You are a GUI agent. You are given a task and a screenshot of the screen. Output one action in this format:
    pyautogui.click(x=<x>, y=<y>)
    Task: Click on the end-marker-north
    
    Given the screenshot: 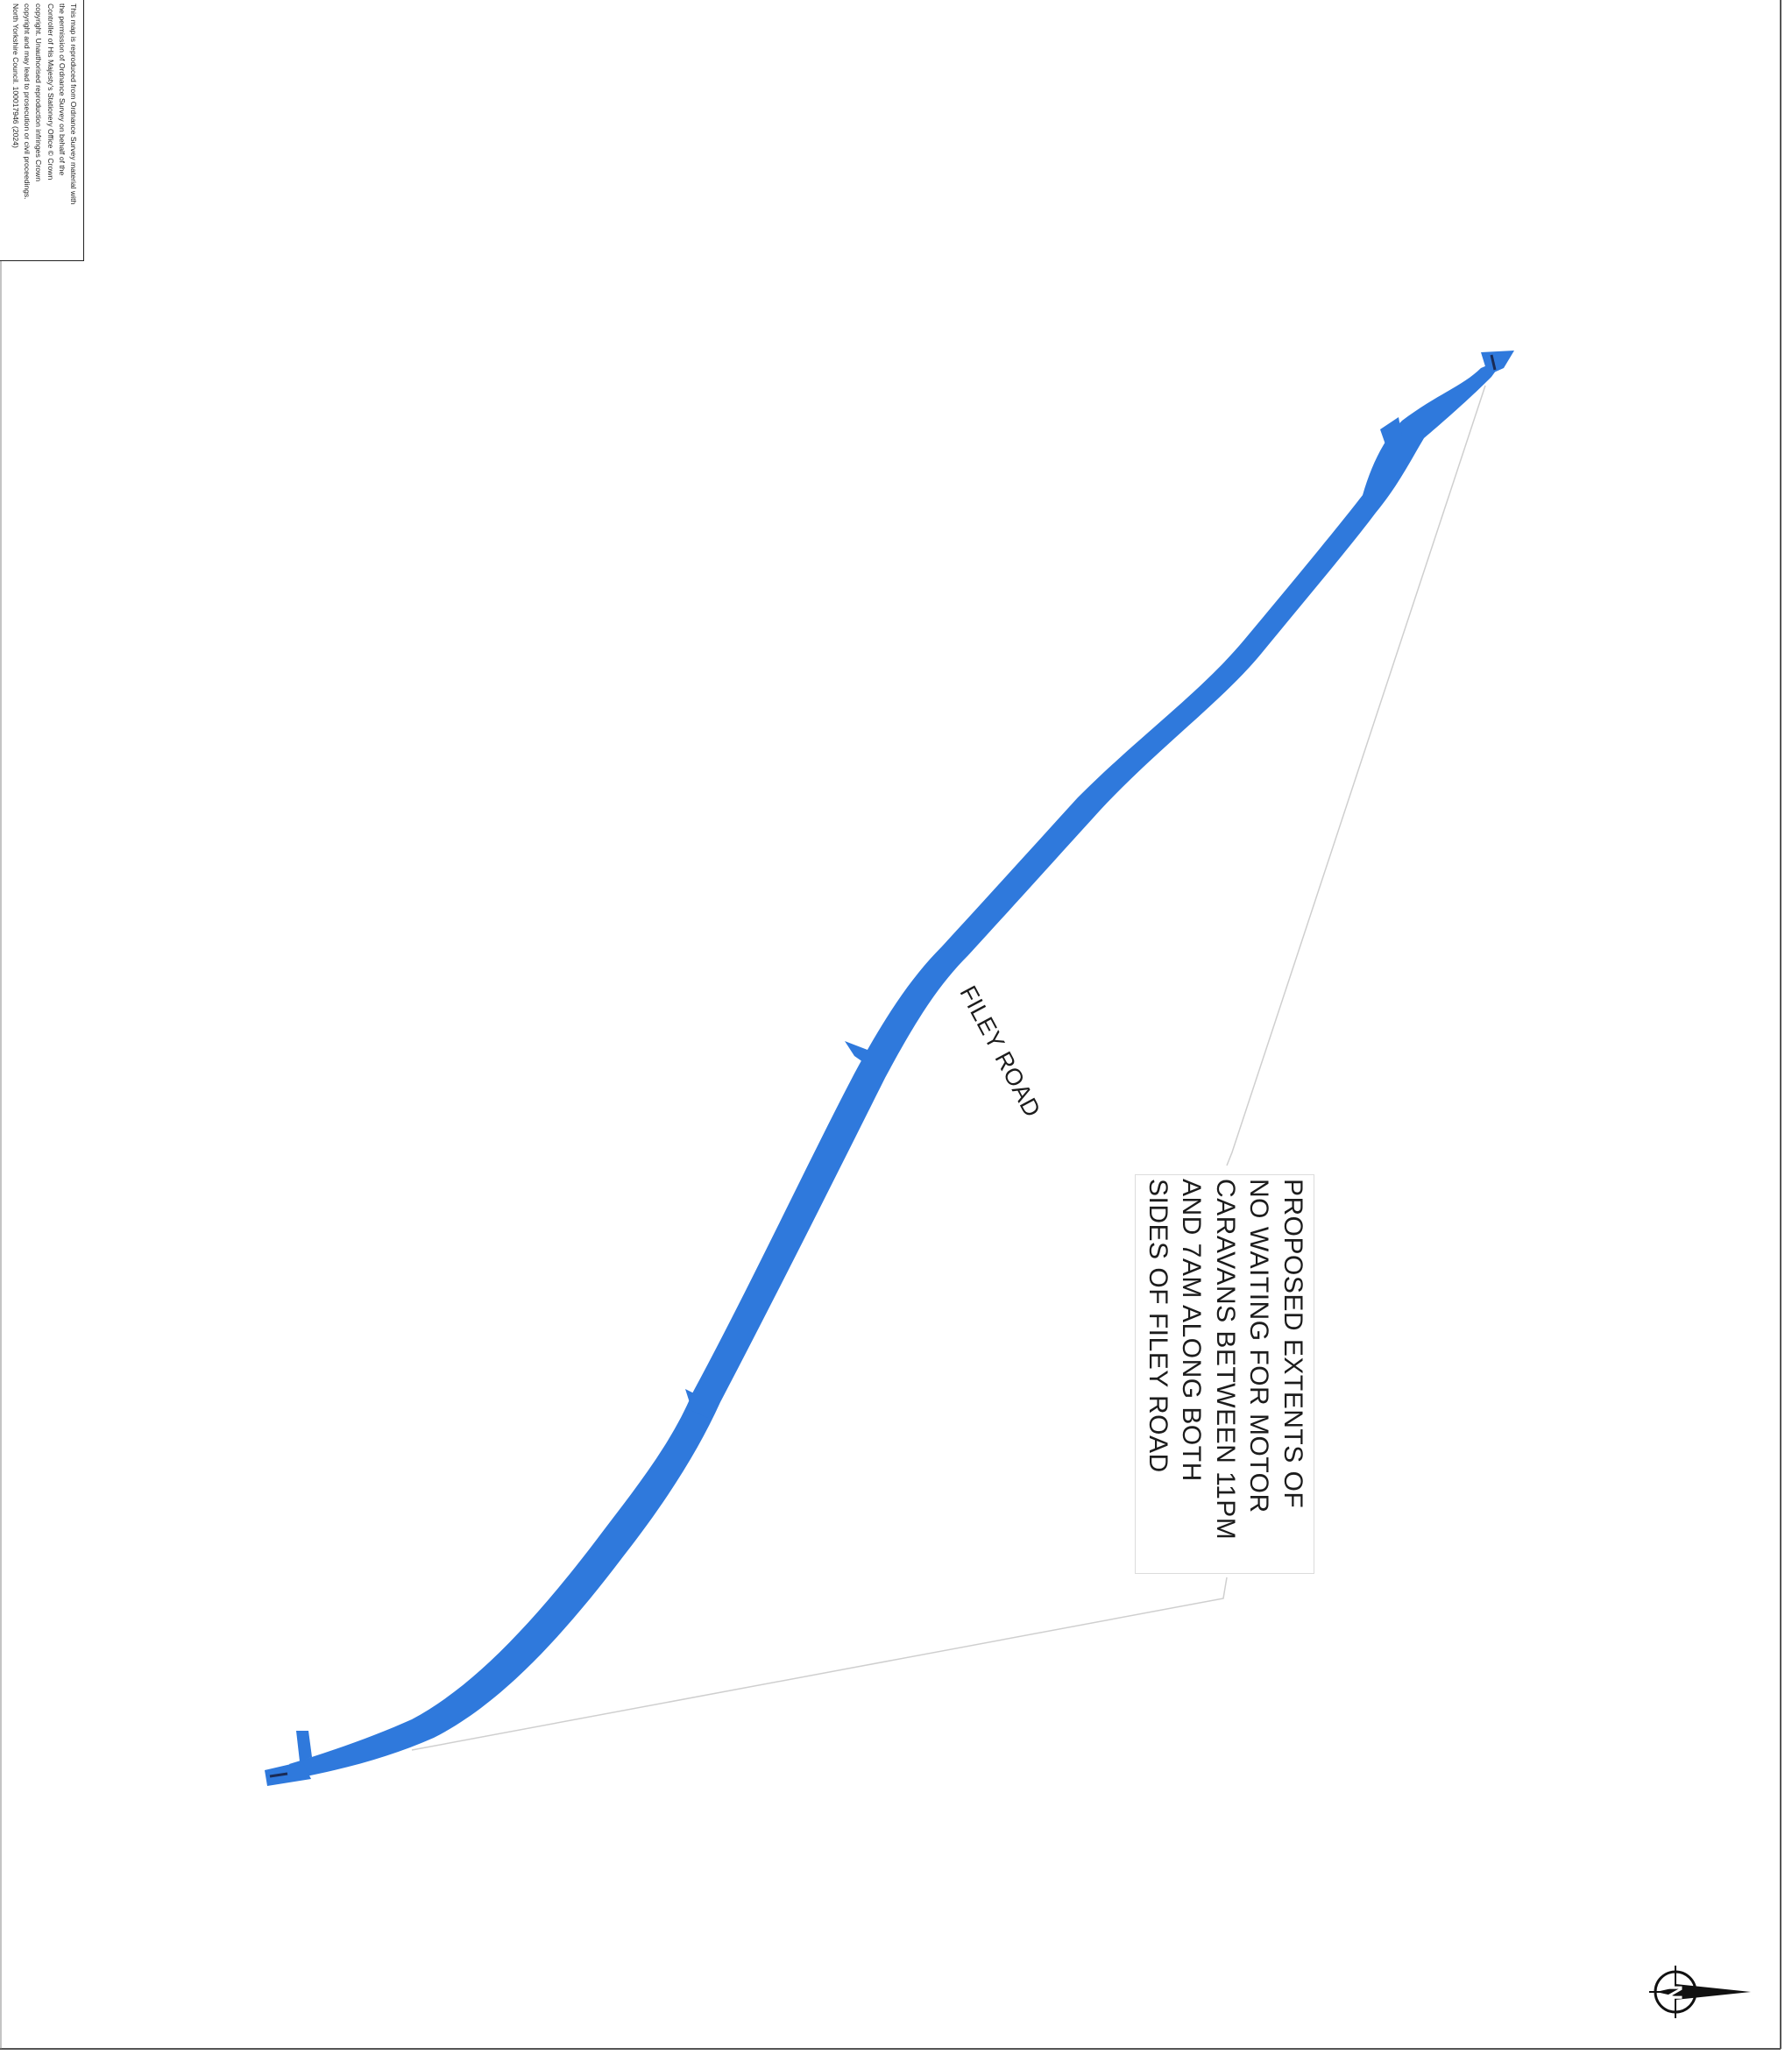 What is the action you would take?
    pyautogui.click(x=1493, y=362)
    